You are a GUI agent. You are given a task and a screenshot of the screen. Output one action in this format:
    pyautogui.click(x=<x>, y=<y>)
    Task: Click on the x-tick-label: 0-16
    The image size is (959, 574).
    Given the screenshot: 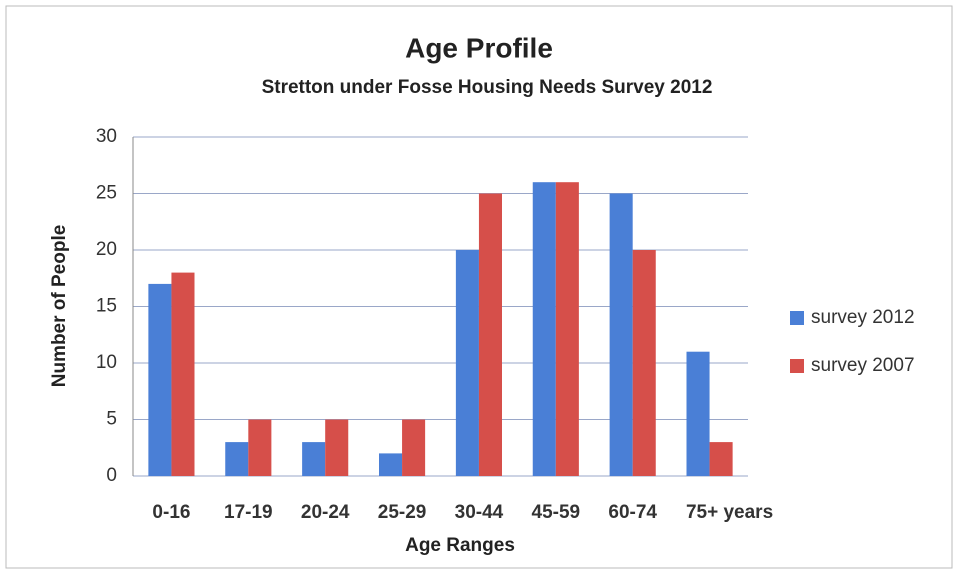 What is the action you would take?
    pyautogui.click(x=171, y=512)
    